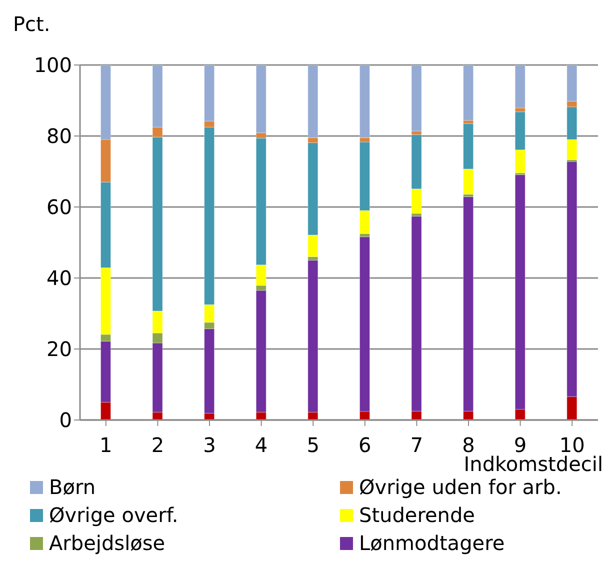 Image resolution: width=607 pixels, height=569 pixels. I want to click on y-tick-label: 20, so click(59, 349).